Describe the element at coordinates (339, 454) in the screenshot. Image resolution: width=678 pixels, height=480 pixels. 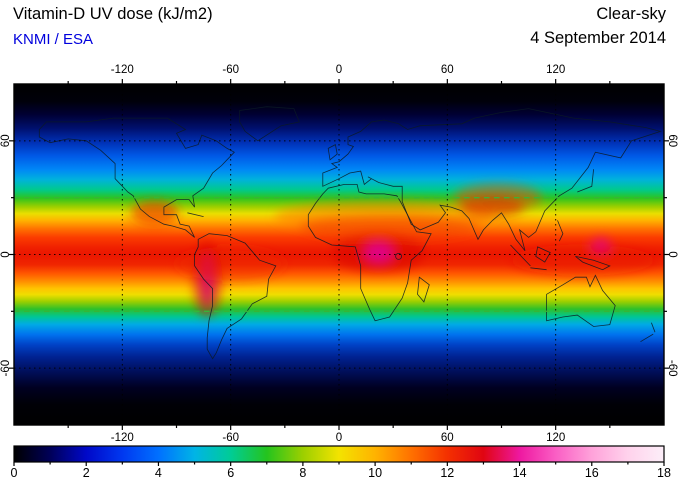
I see `colorbar-ramp` at that location.